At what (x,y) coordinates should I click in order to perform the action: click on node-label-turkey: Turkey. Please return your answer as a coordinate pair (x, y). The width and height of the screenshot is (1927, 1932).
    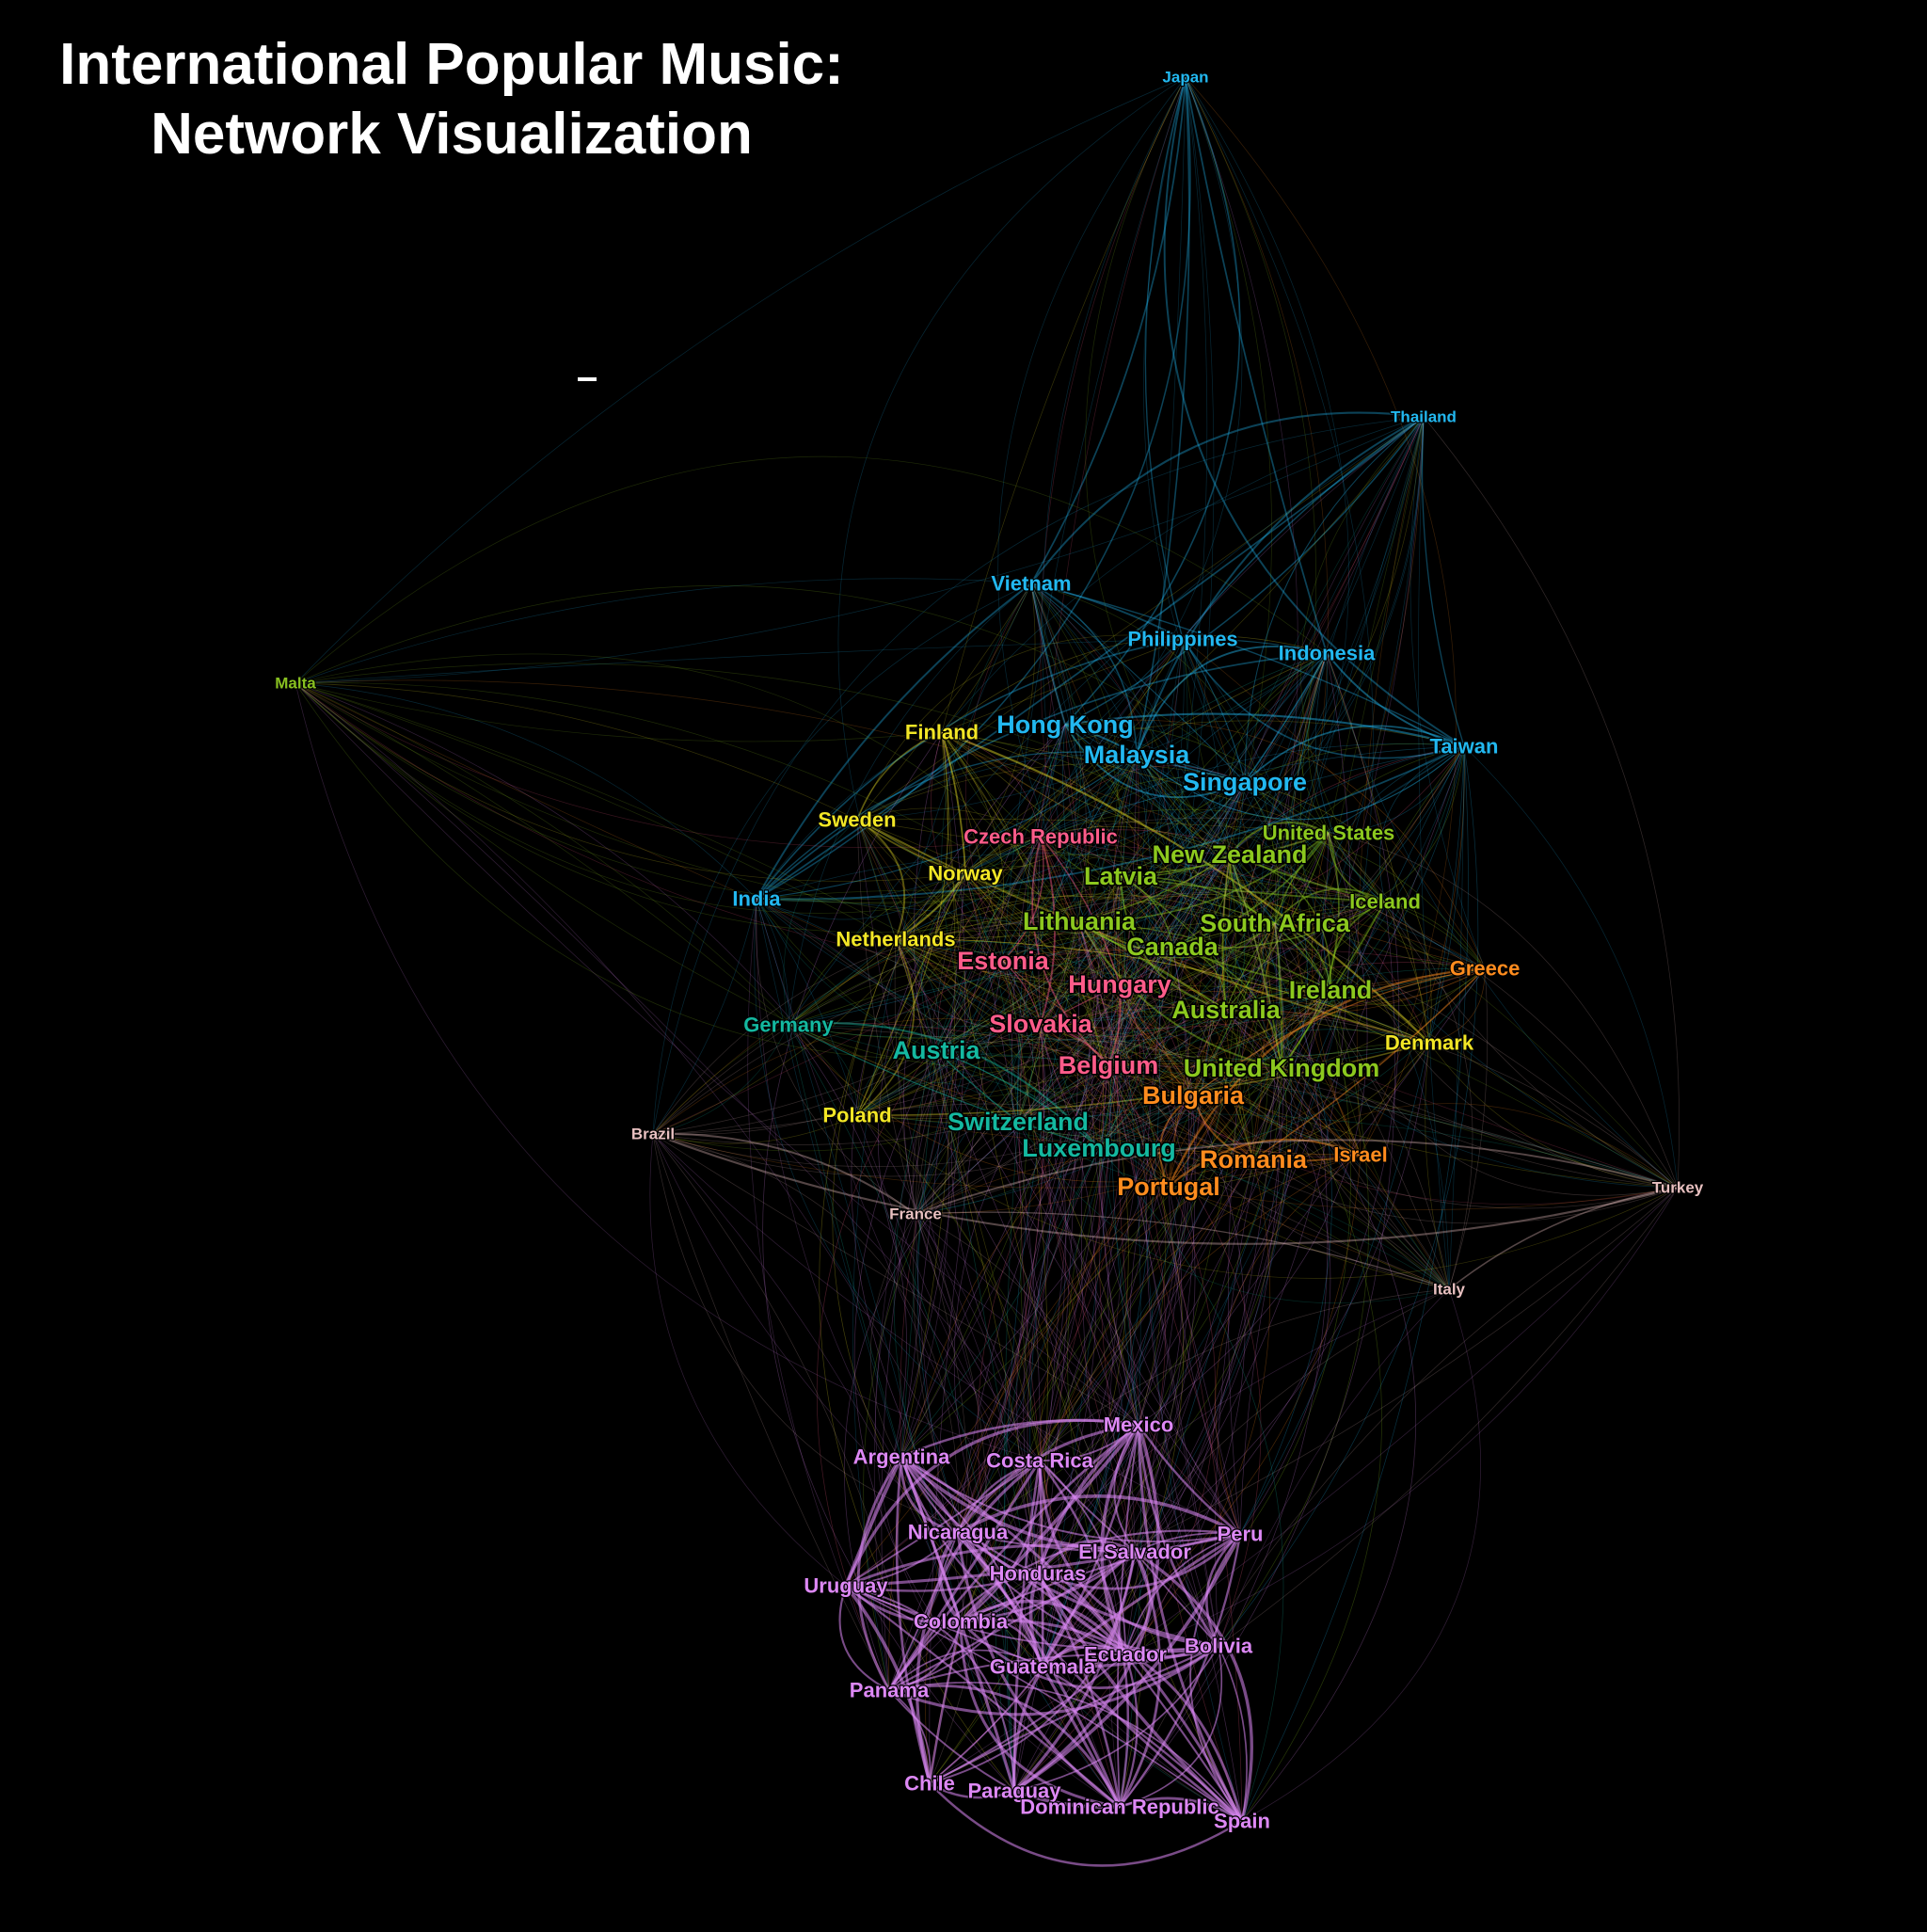
    Looking at the image, I should click on (1678, 1188).